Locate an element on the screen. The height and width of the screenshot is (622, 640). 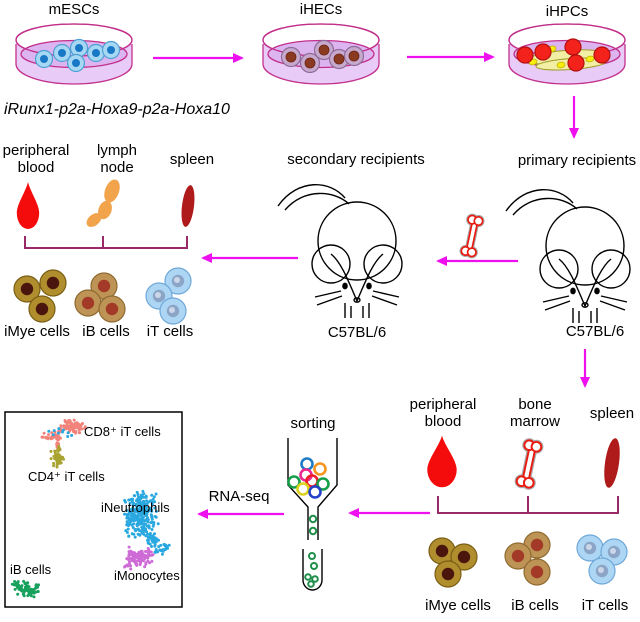
sorting-funnel-icon is located at coordinates (312, 489).